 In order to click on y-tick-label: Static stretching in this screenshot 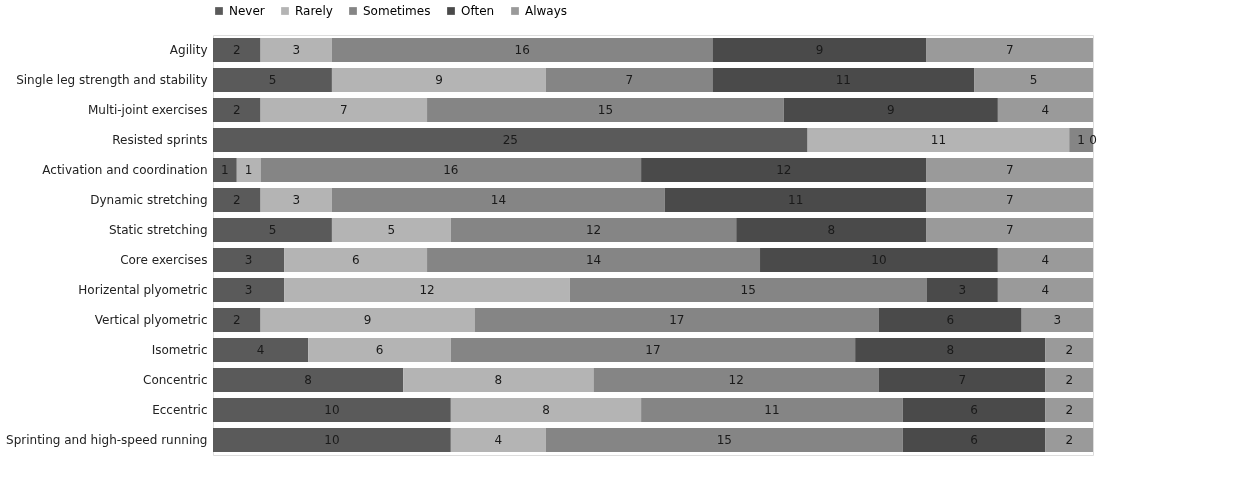, I will do `click(158, 230)`.